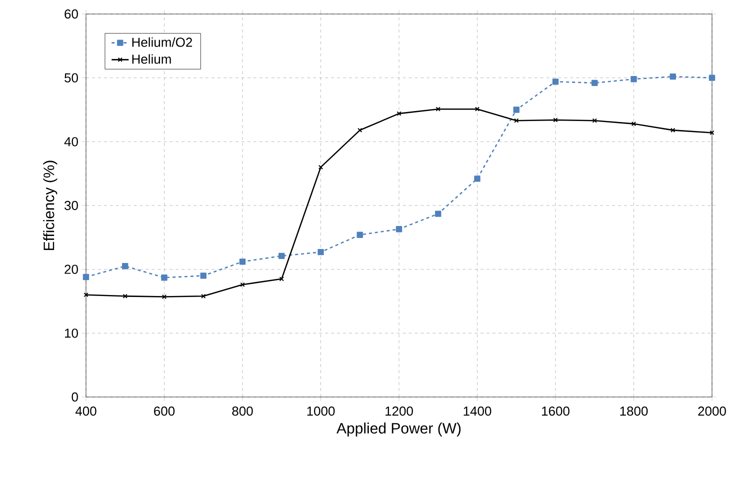 The image size is (736, 481). I want to click on x-tick-label: 600, so click(164, 411).